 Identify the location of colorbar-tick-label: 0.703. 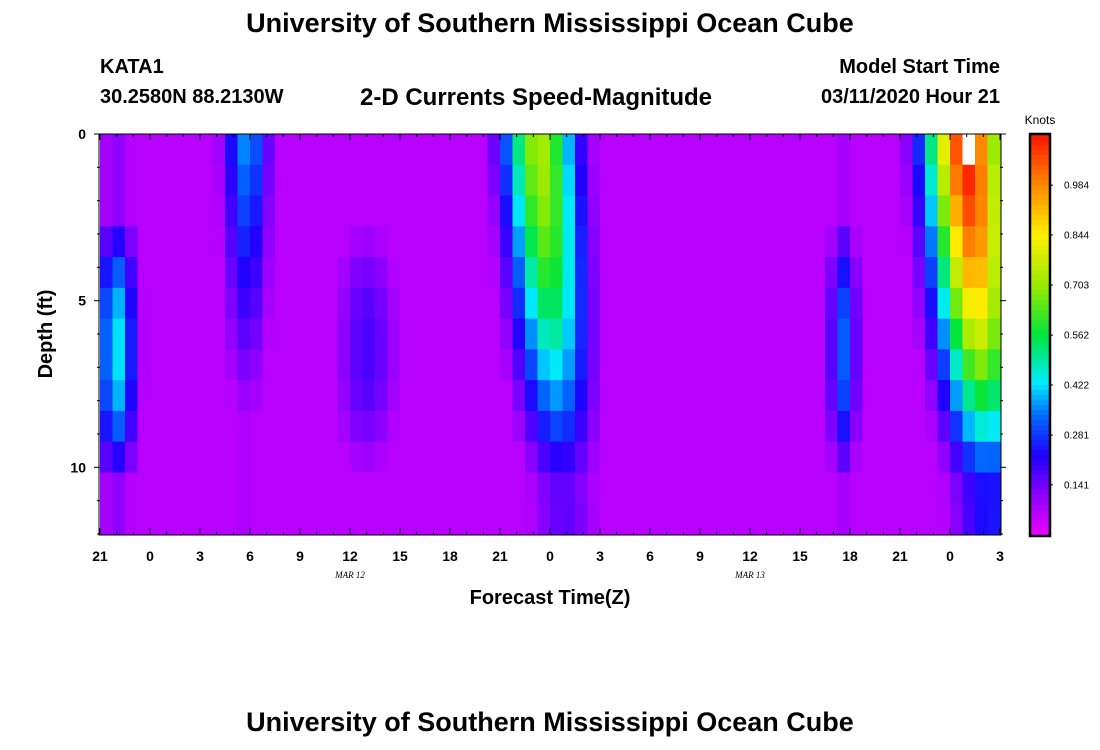
(1076, 286).